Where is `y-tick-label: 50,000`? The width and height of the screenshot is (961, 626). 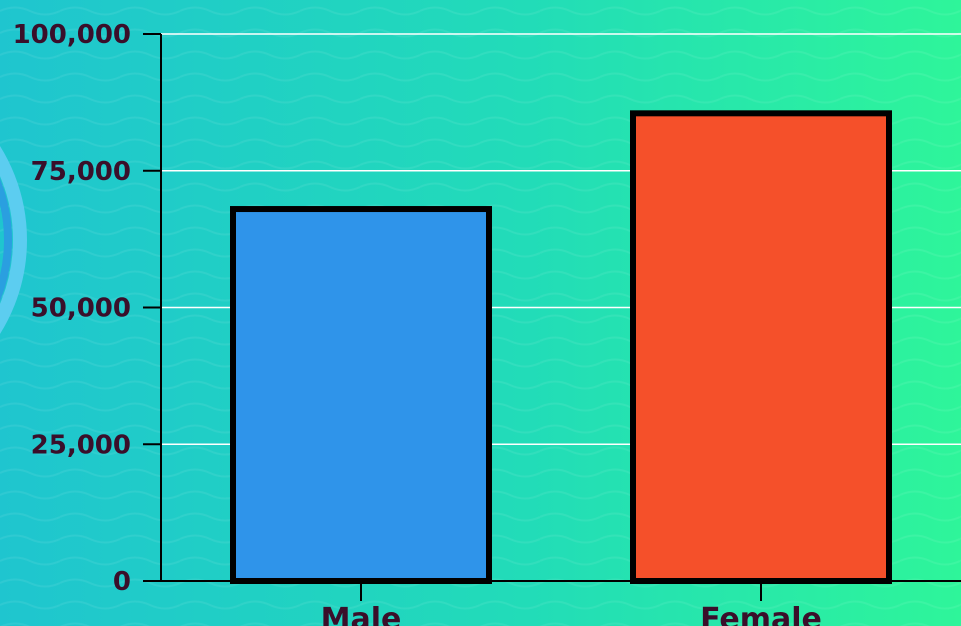
y-tick-label: 50,000 is located at coordinates (81, 309).